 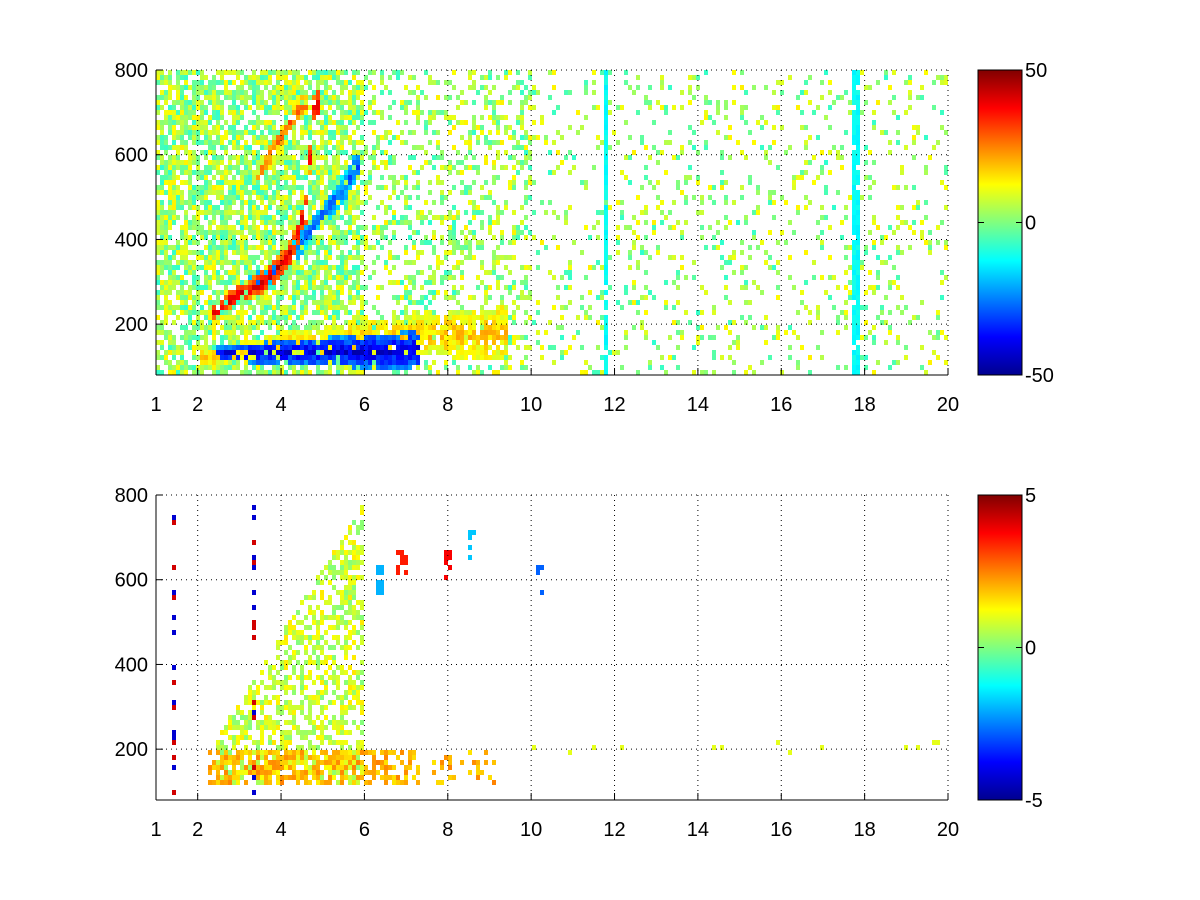 I want to click on x-tick-label: 4, so click(x=280, y=405).